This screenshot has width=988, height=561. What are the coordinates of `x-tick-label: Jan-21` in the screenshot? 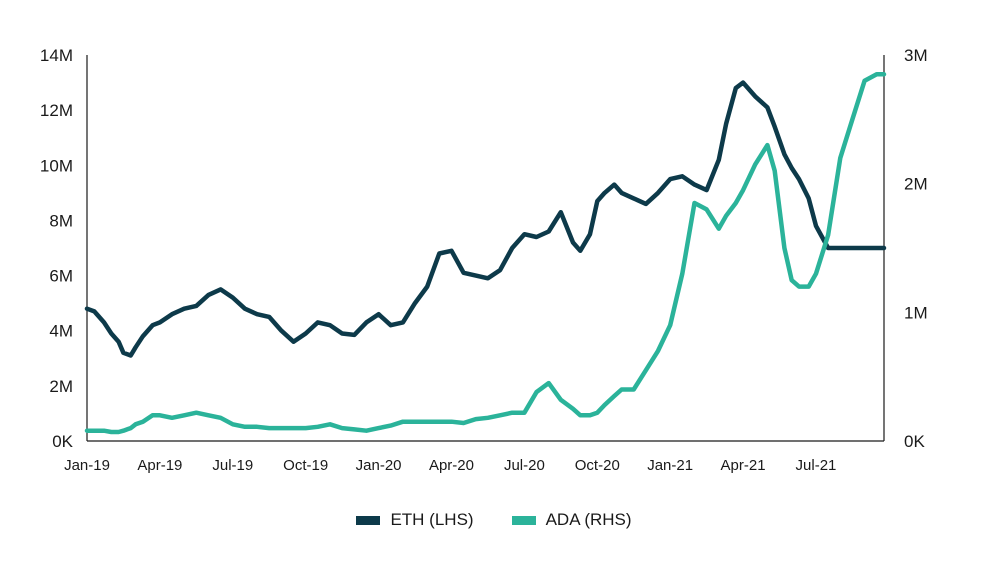 It's located at (670, 465).